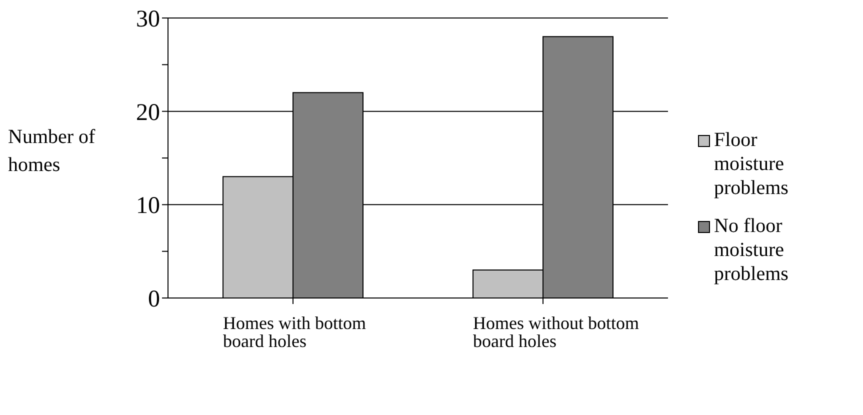  What do you see at coordinates (148, 19) in the screenshot?
I see `y-tick-label: 30` at bounding box center [148, 19].